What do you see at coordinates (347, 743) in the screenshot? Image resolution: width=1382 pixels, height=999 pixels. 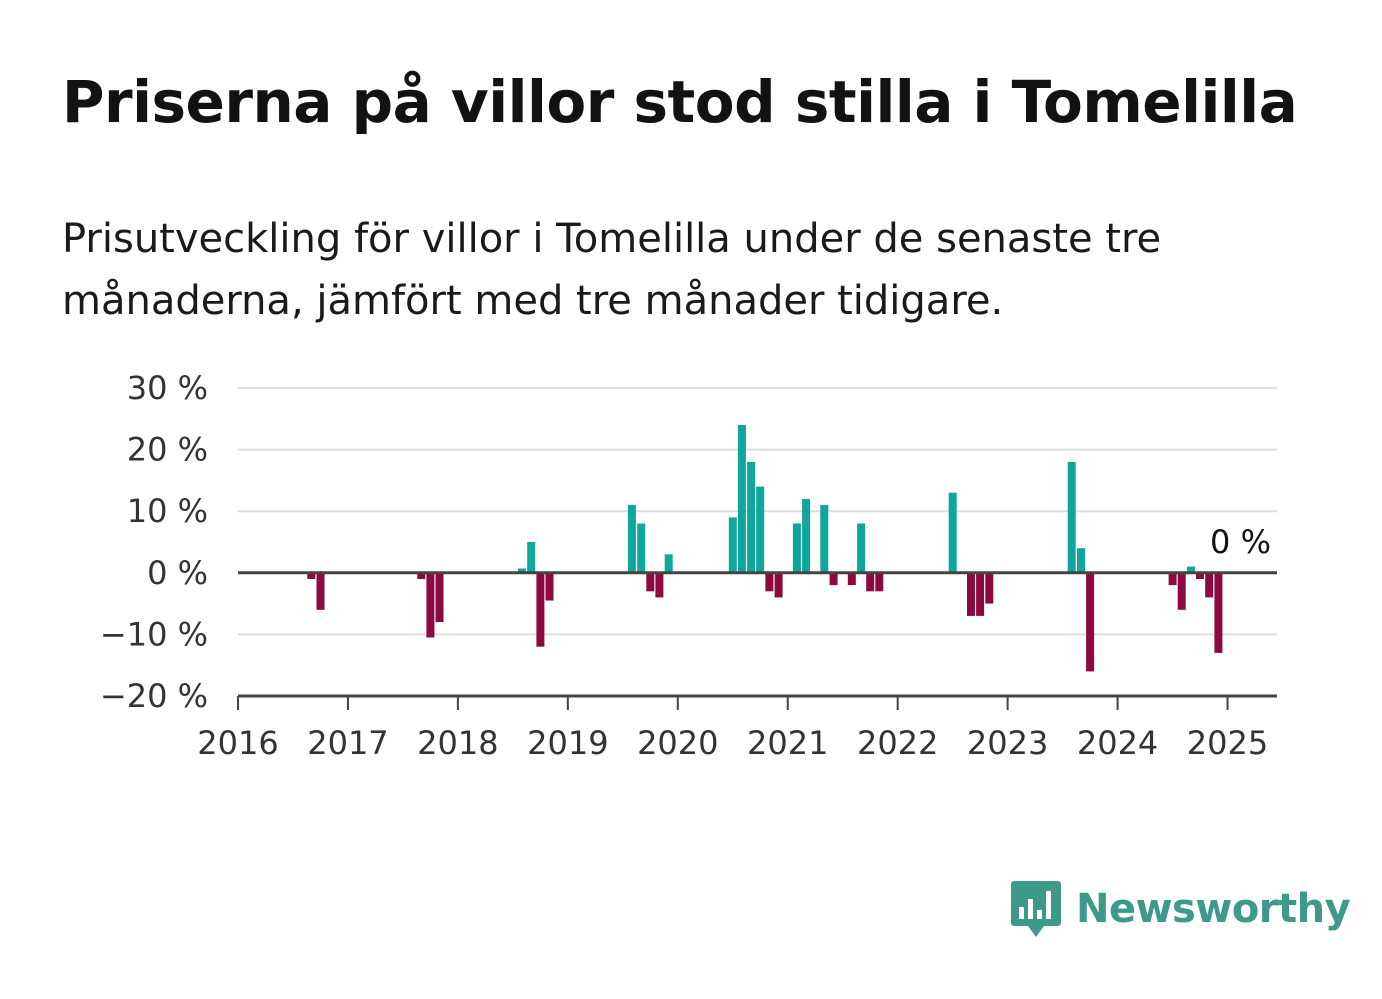 I see `x-tick-label: 2017` at bounding box center [347, 743].